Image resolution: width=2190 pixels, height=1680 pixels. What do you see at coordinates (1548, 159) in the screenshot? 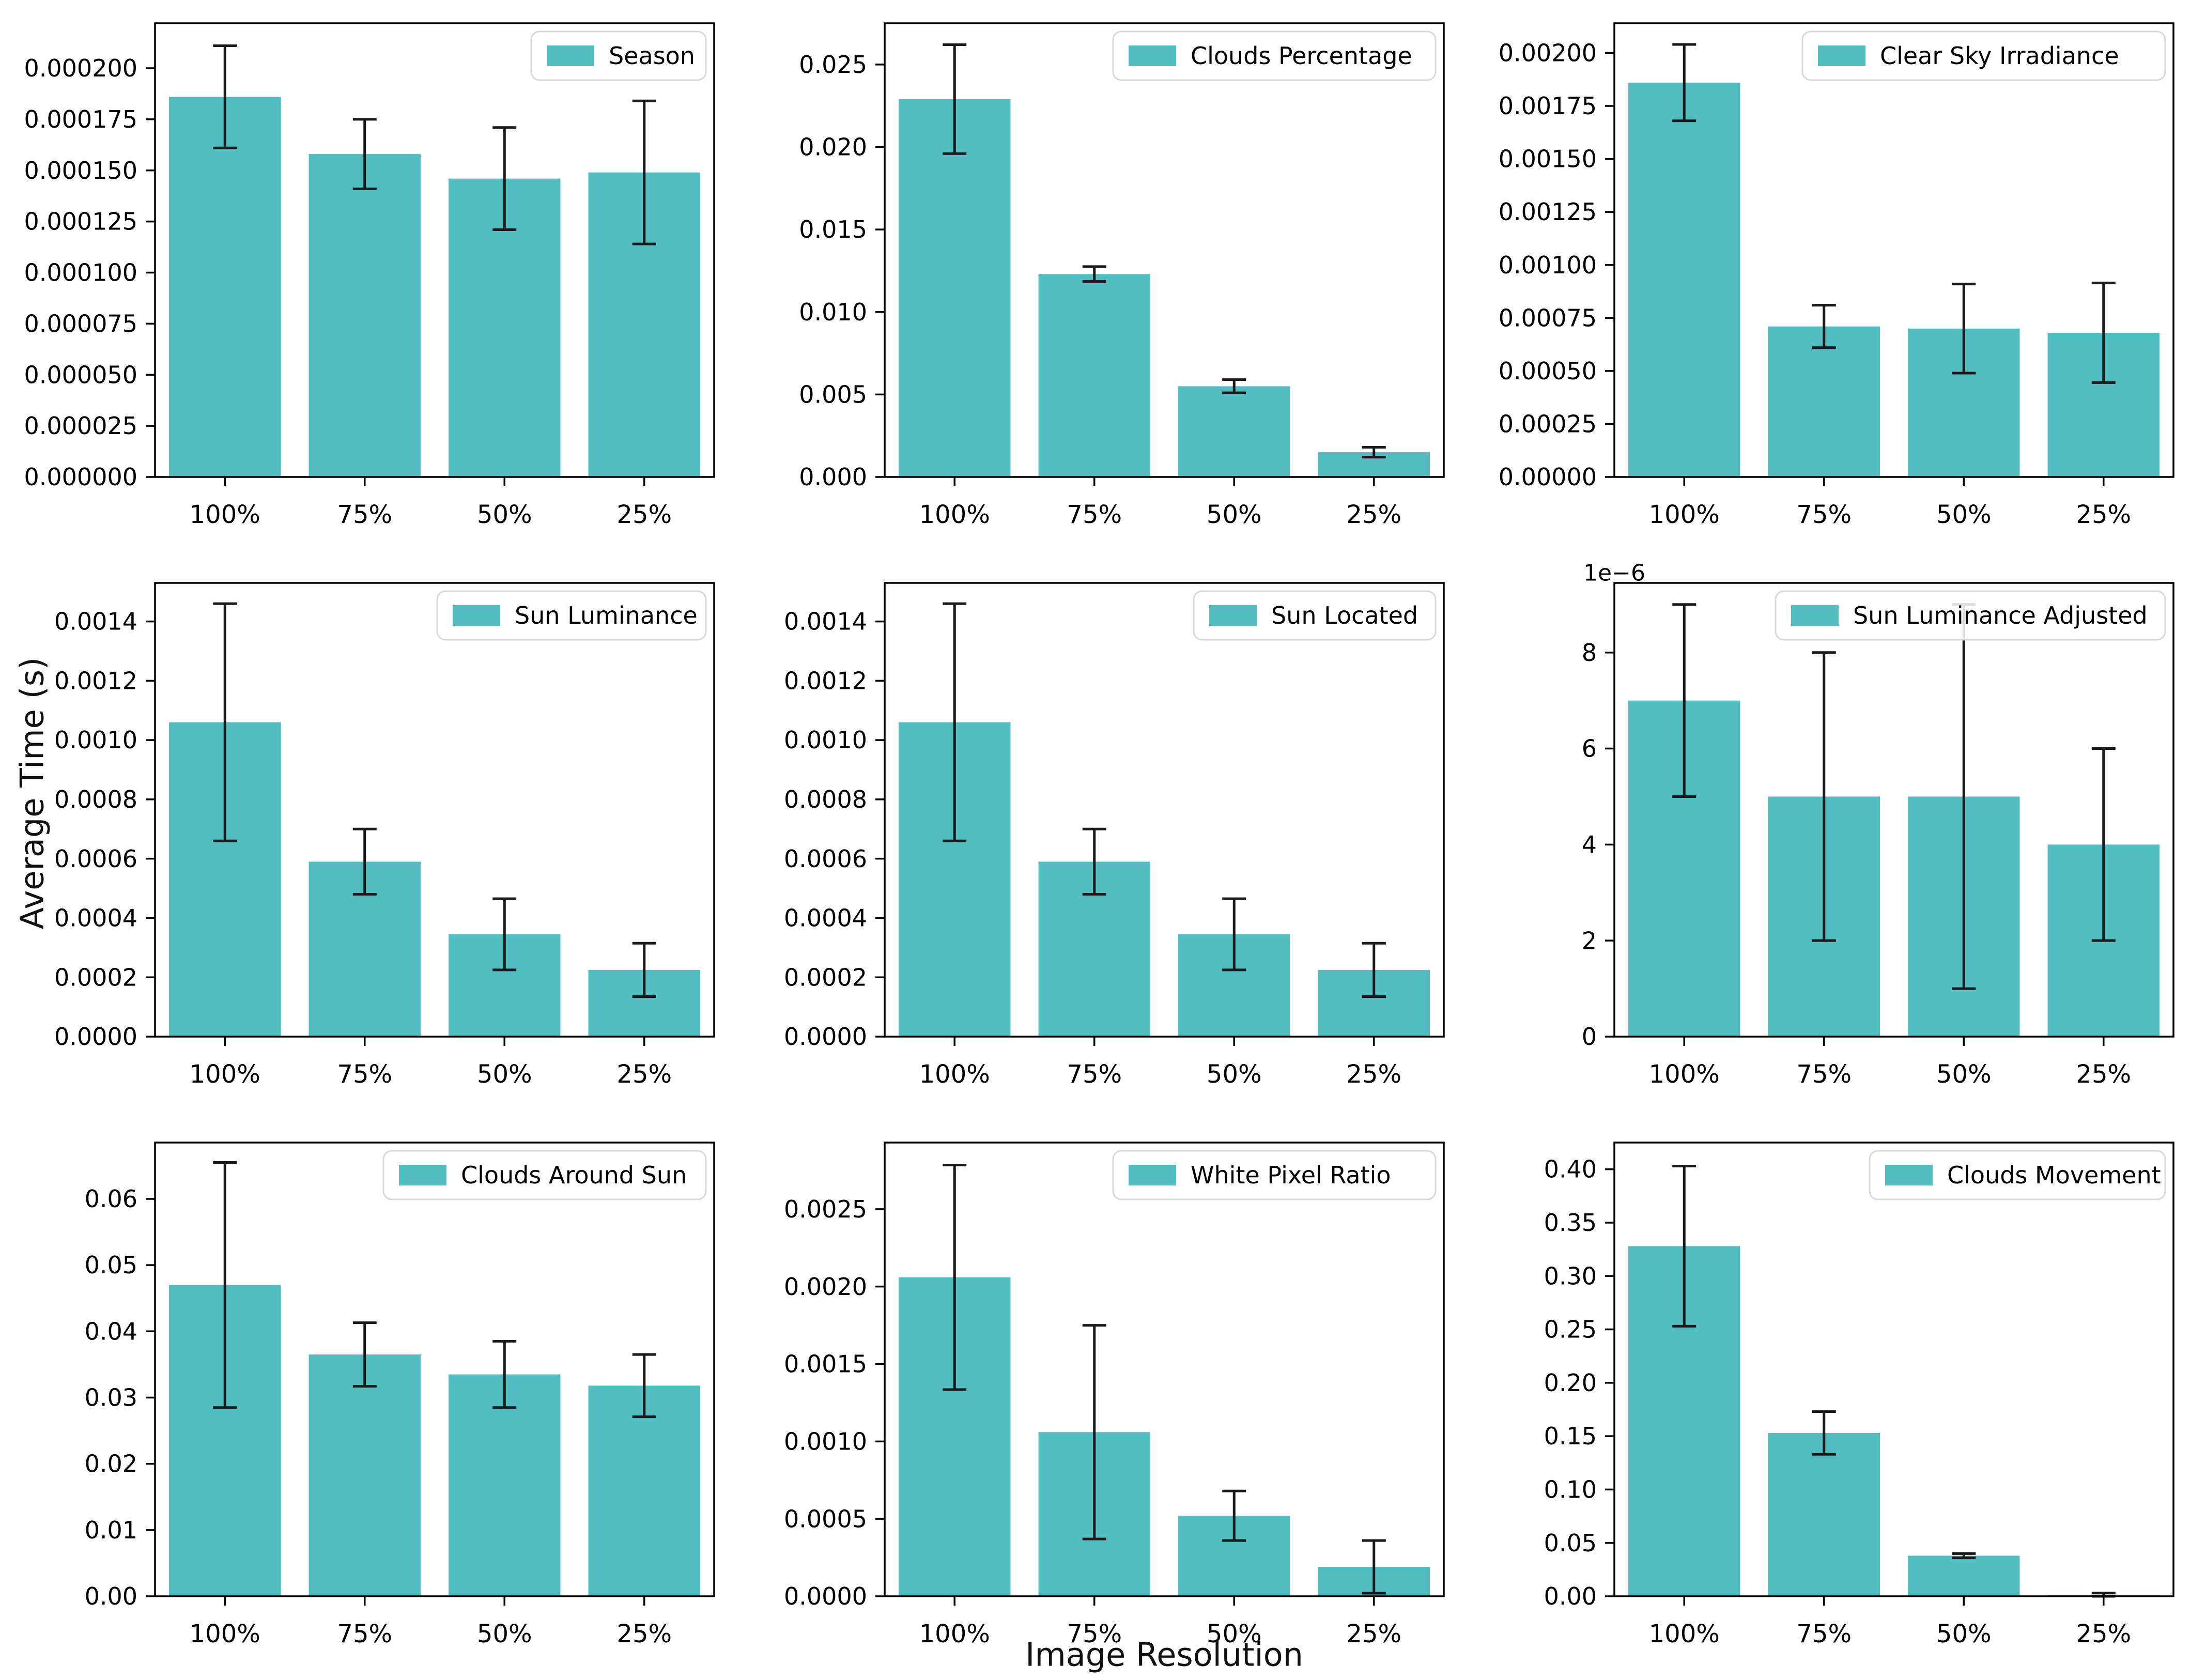
I see `y-tick-label: 0.00150` at bounding box center [1548, 159].